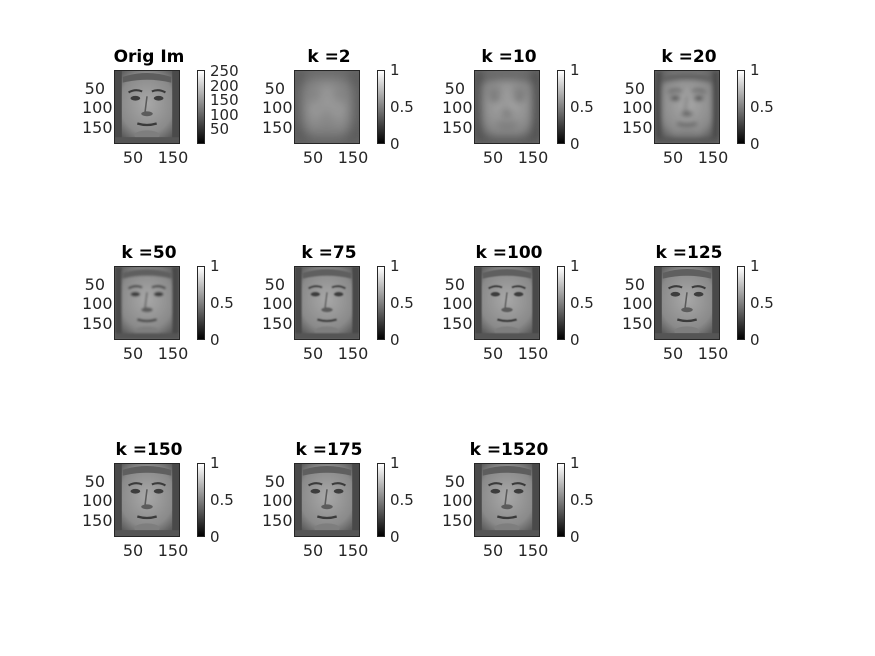 Image resolution: width=875 pixels, height=656 pixels. I want to click on subplot-title: k =150, so click(149, 450).